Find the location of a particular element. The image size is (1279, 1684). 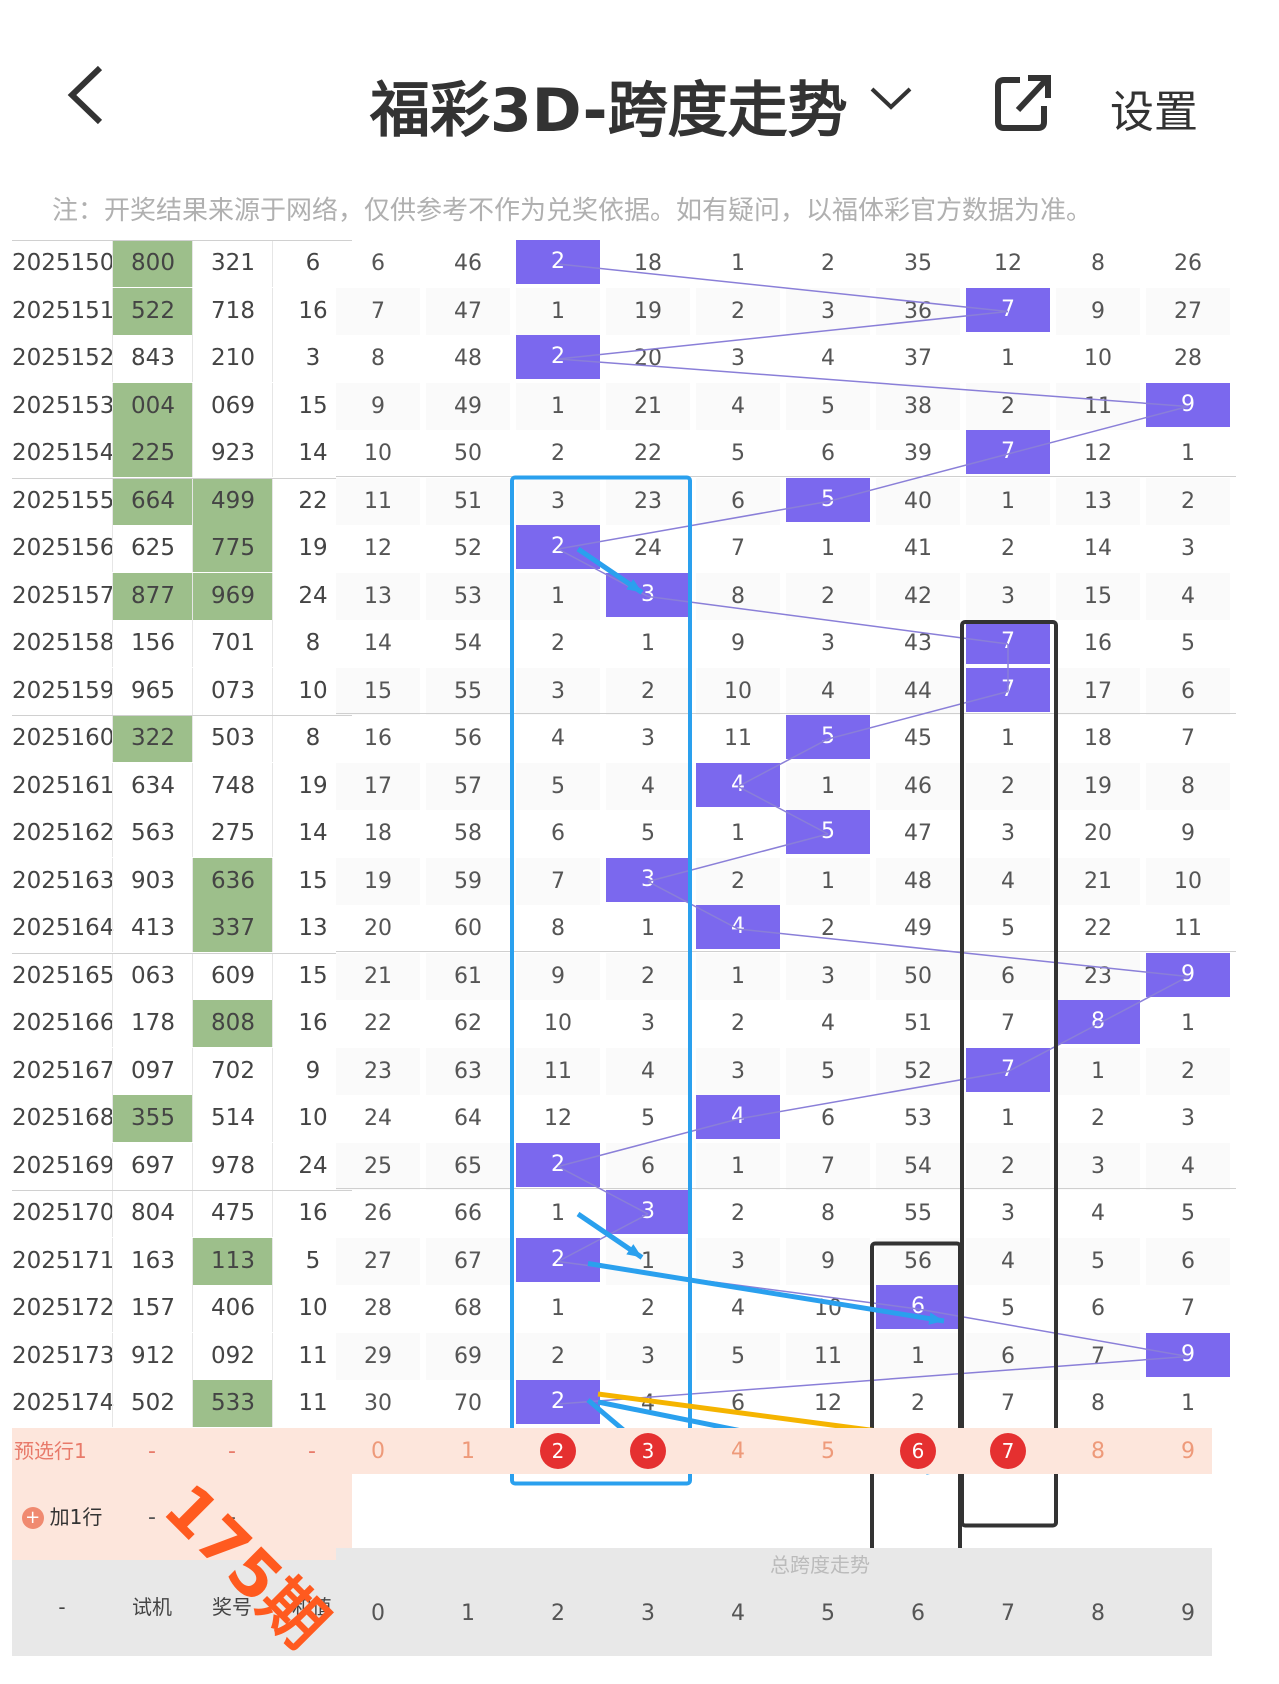

preselect-digit-selected: 7 is located at coordinates (1008, 1451).